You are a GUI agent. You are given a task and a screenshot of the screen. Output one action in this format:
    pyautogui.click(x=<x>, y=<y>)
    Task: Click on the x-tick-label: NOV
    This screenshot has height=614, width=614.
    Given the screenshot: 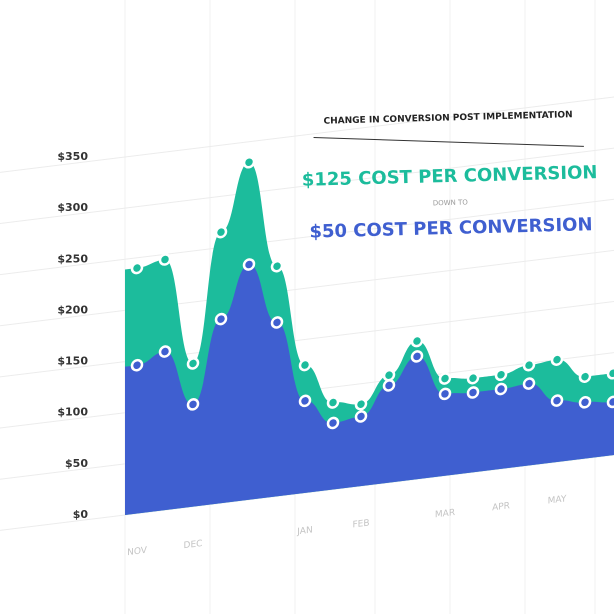 What is the action you would take?
    pyautogui.click(x=137, y=552)
    